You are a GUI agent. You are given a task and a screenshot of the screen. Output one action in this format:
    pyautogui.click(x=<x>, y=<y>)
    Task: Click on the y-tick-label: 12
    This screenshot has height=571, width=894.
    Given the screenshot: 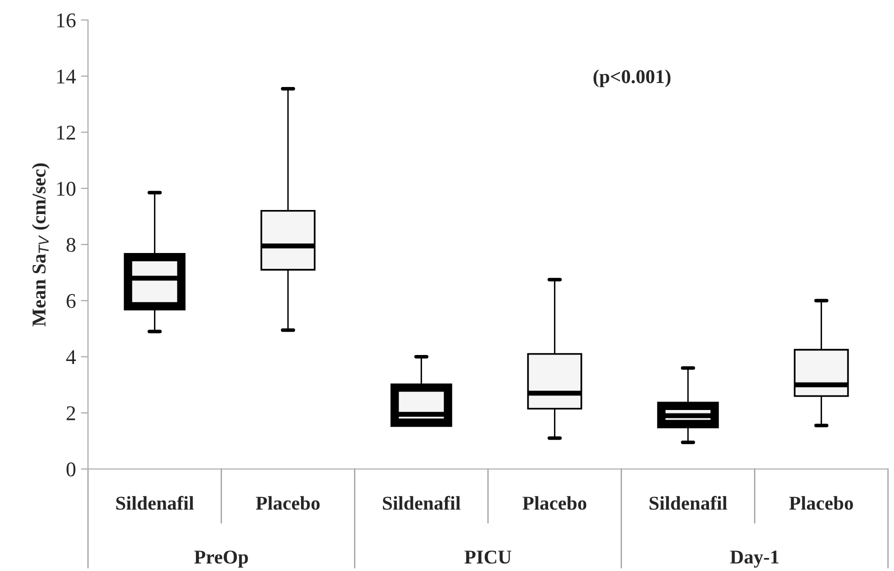 What is the action you would take?
    pyautogui.click(x=66, y=133)
    